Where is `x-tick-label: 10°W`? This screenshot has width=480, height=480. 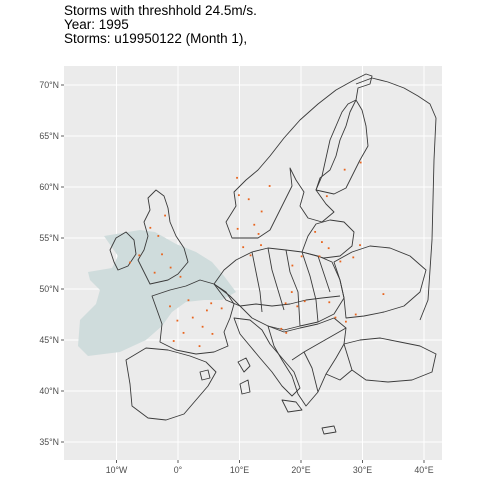 x-tick-label: 10°W is located at coordinates (117, 470).